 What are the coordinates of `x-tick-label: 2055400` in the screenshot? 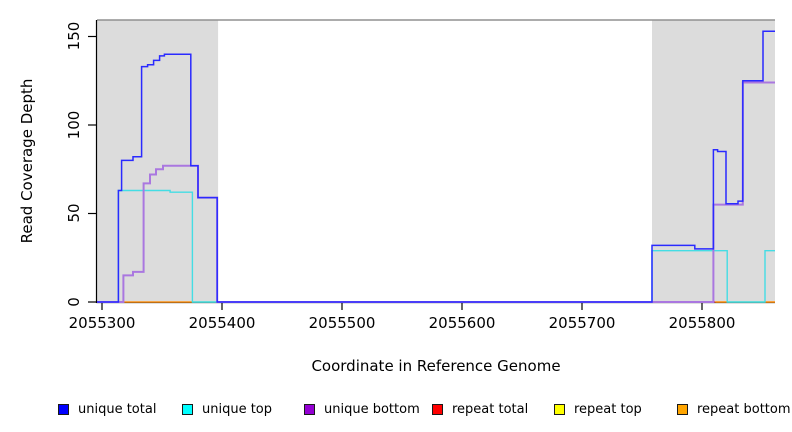 It's located at (222, 323).